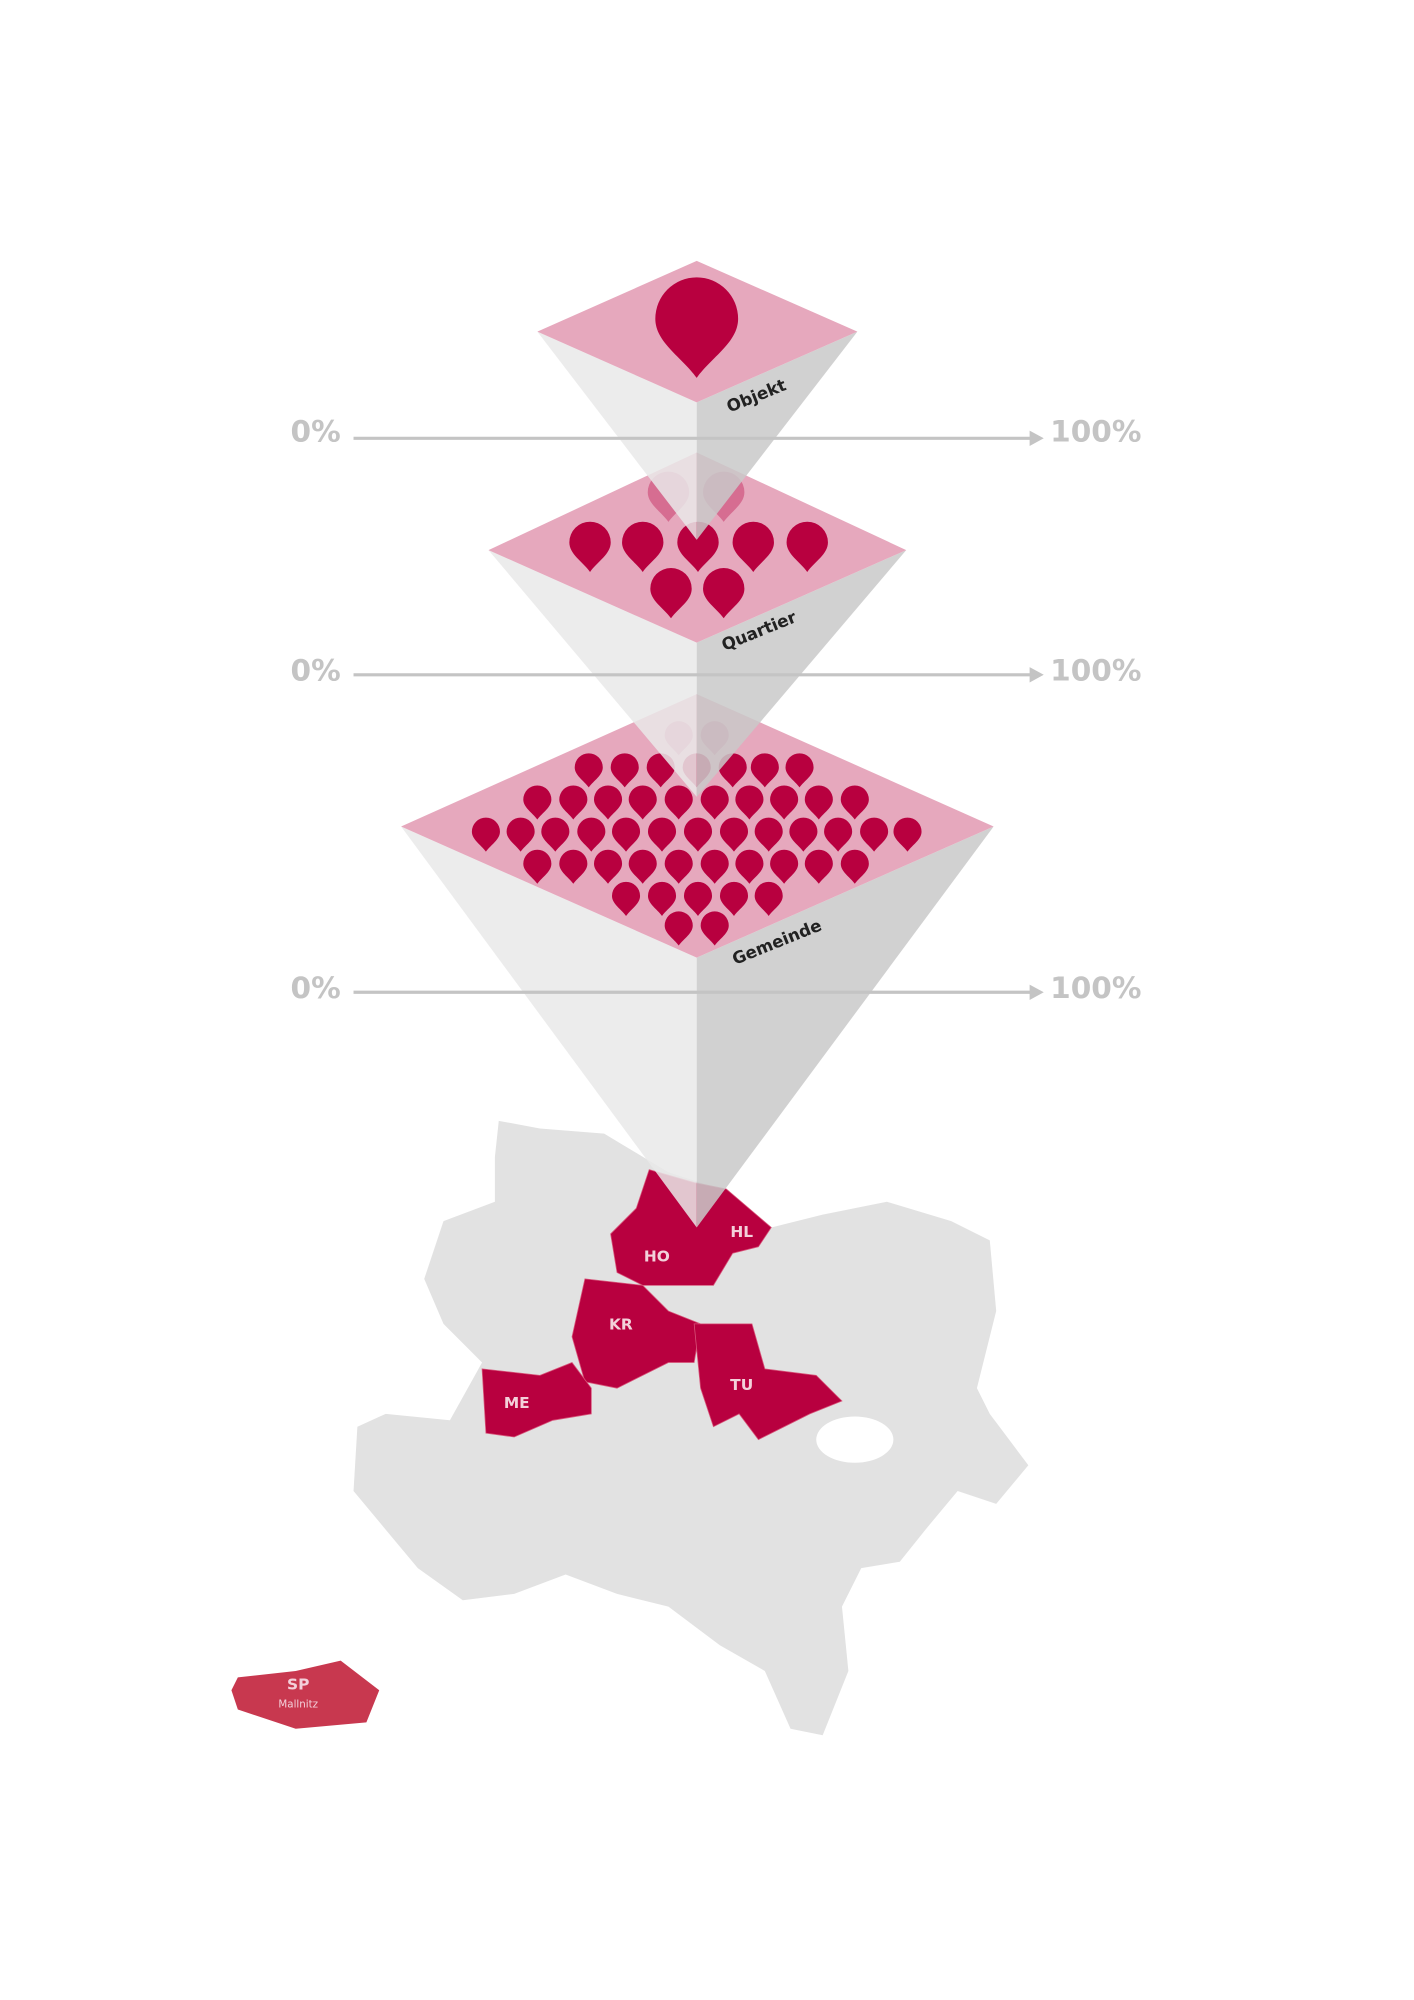 The width and height of the screenshot is (1414, 2000). I want to click on region-label: KR, so click(621, 1325).